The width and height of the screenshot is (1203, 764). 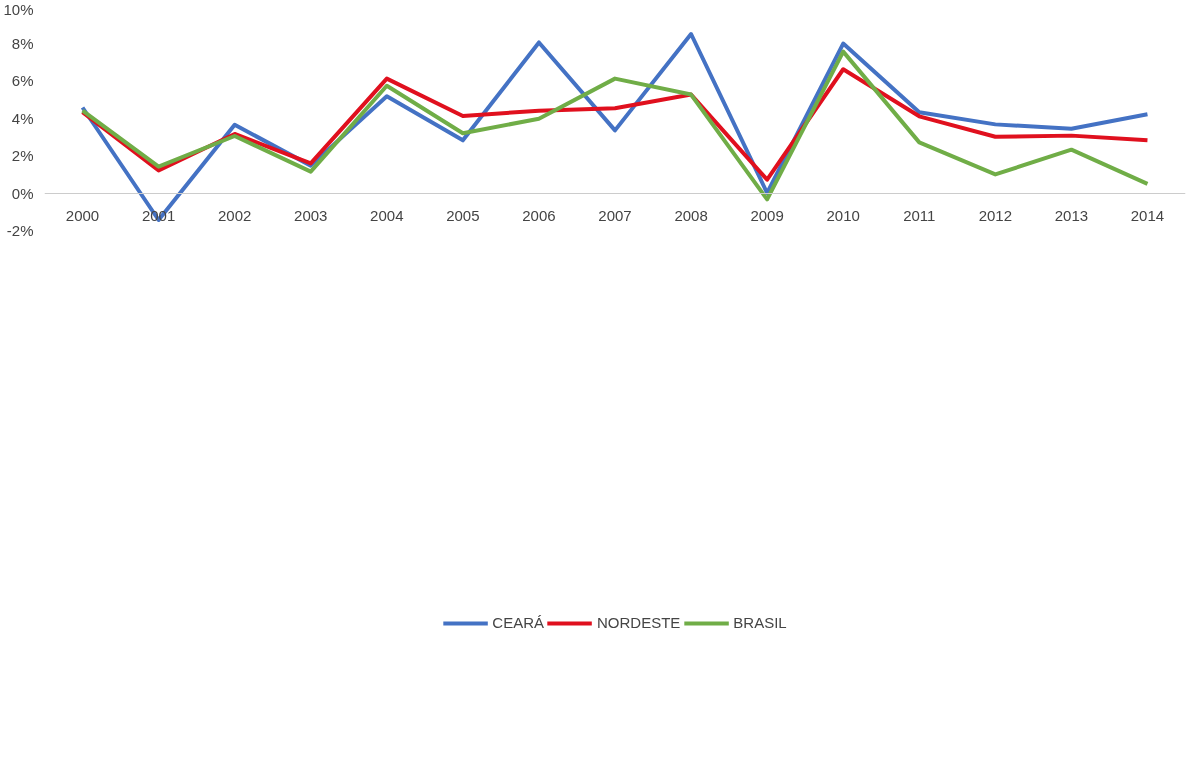 What do you see at coordinates (22, 155) in the screenshot?
I see `y-tick-label: 2%` at bounding box center [22, 155].